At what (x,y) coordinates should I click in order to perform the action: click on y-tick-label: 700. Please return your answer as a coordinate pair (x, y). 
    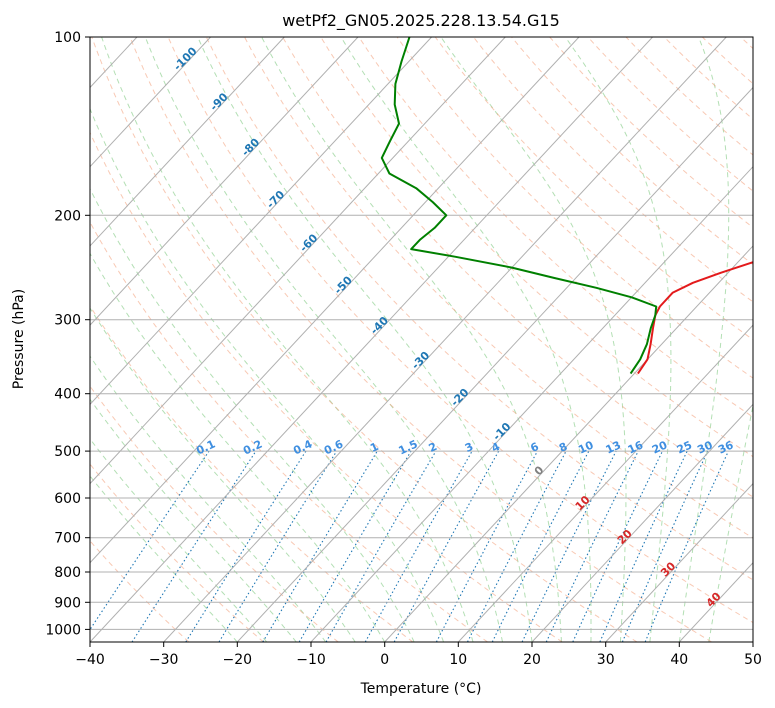
    Looking at the image, I should click on (67, 539).